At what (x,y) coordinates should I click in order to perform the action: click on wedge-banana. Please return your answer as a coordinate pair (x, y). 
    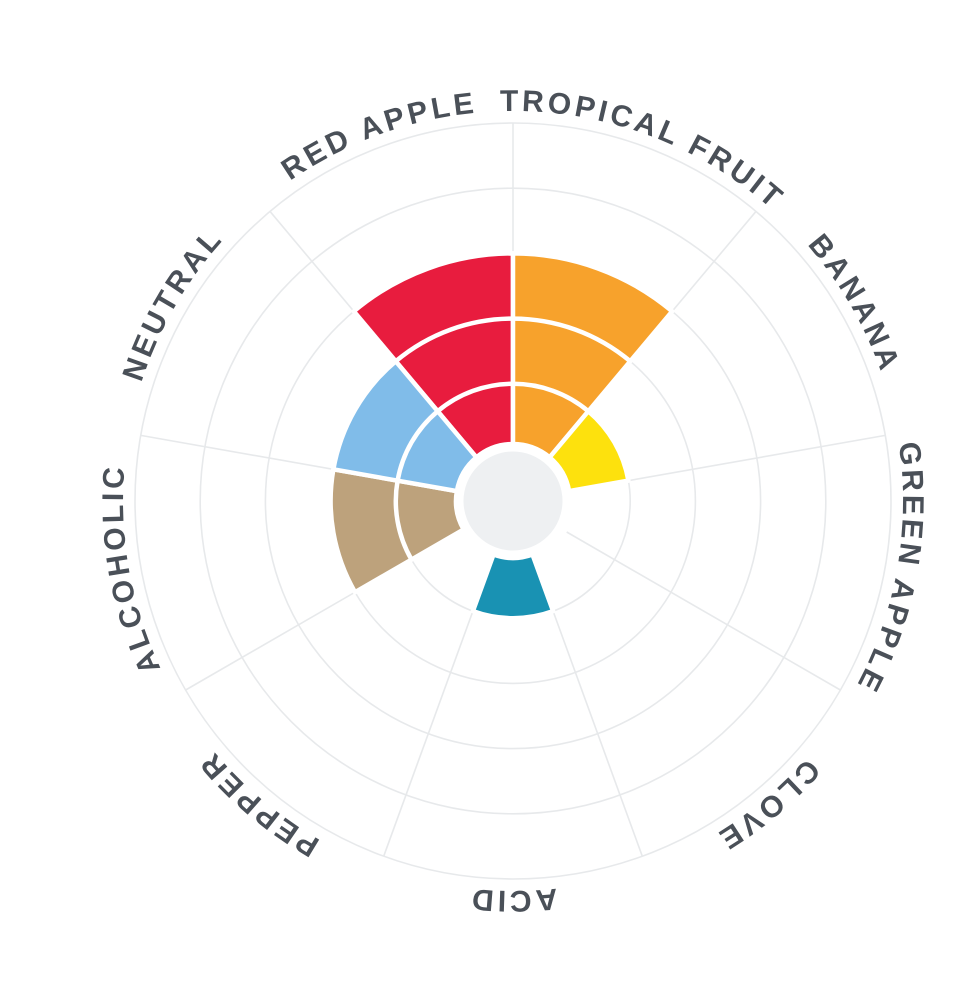
    Looking at the image, I should click on (589, 451).